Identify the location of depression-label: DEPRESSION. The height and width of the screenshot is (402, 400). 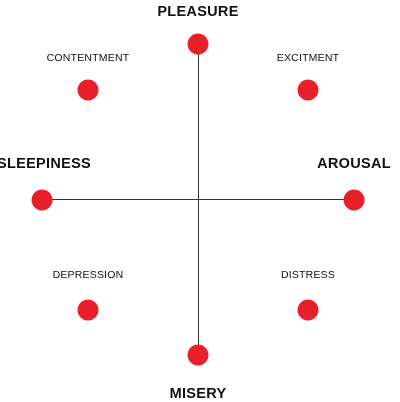
(88, 275).